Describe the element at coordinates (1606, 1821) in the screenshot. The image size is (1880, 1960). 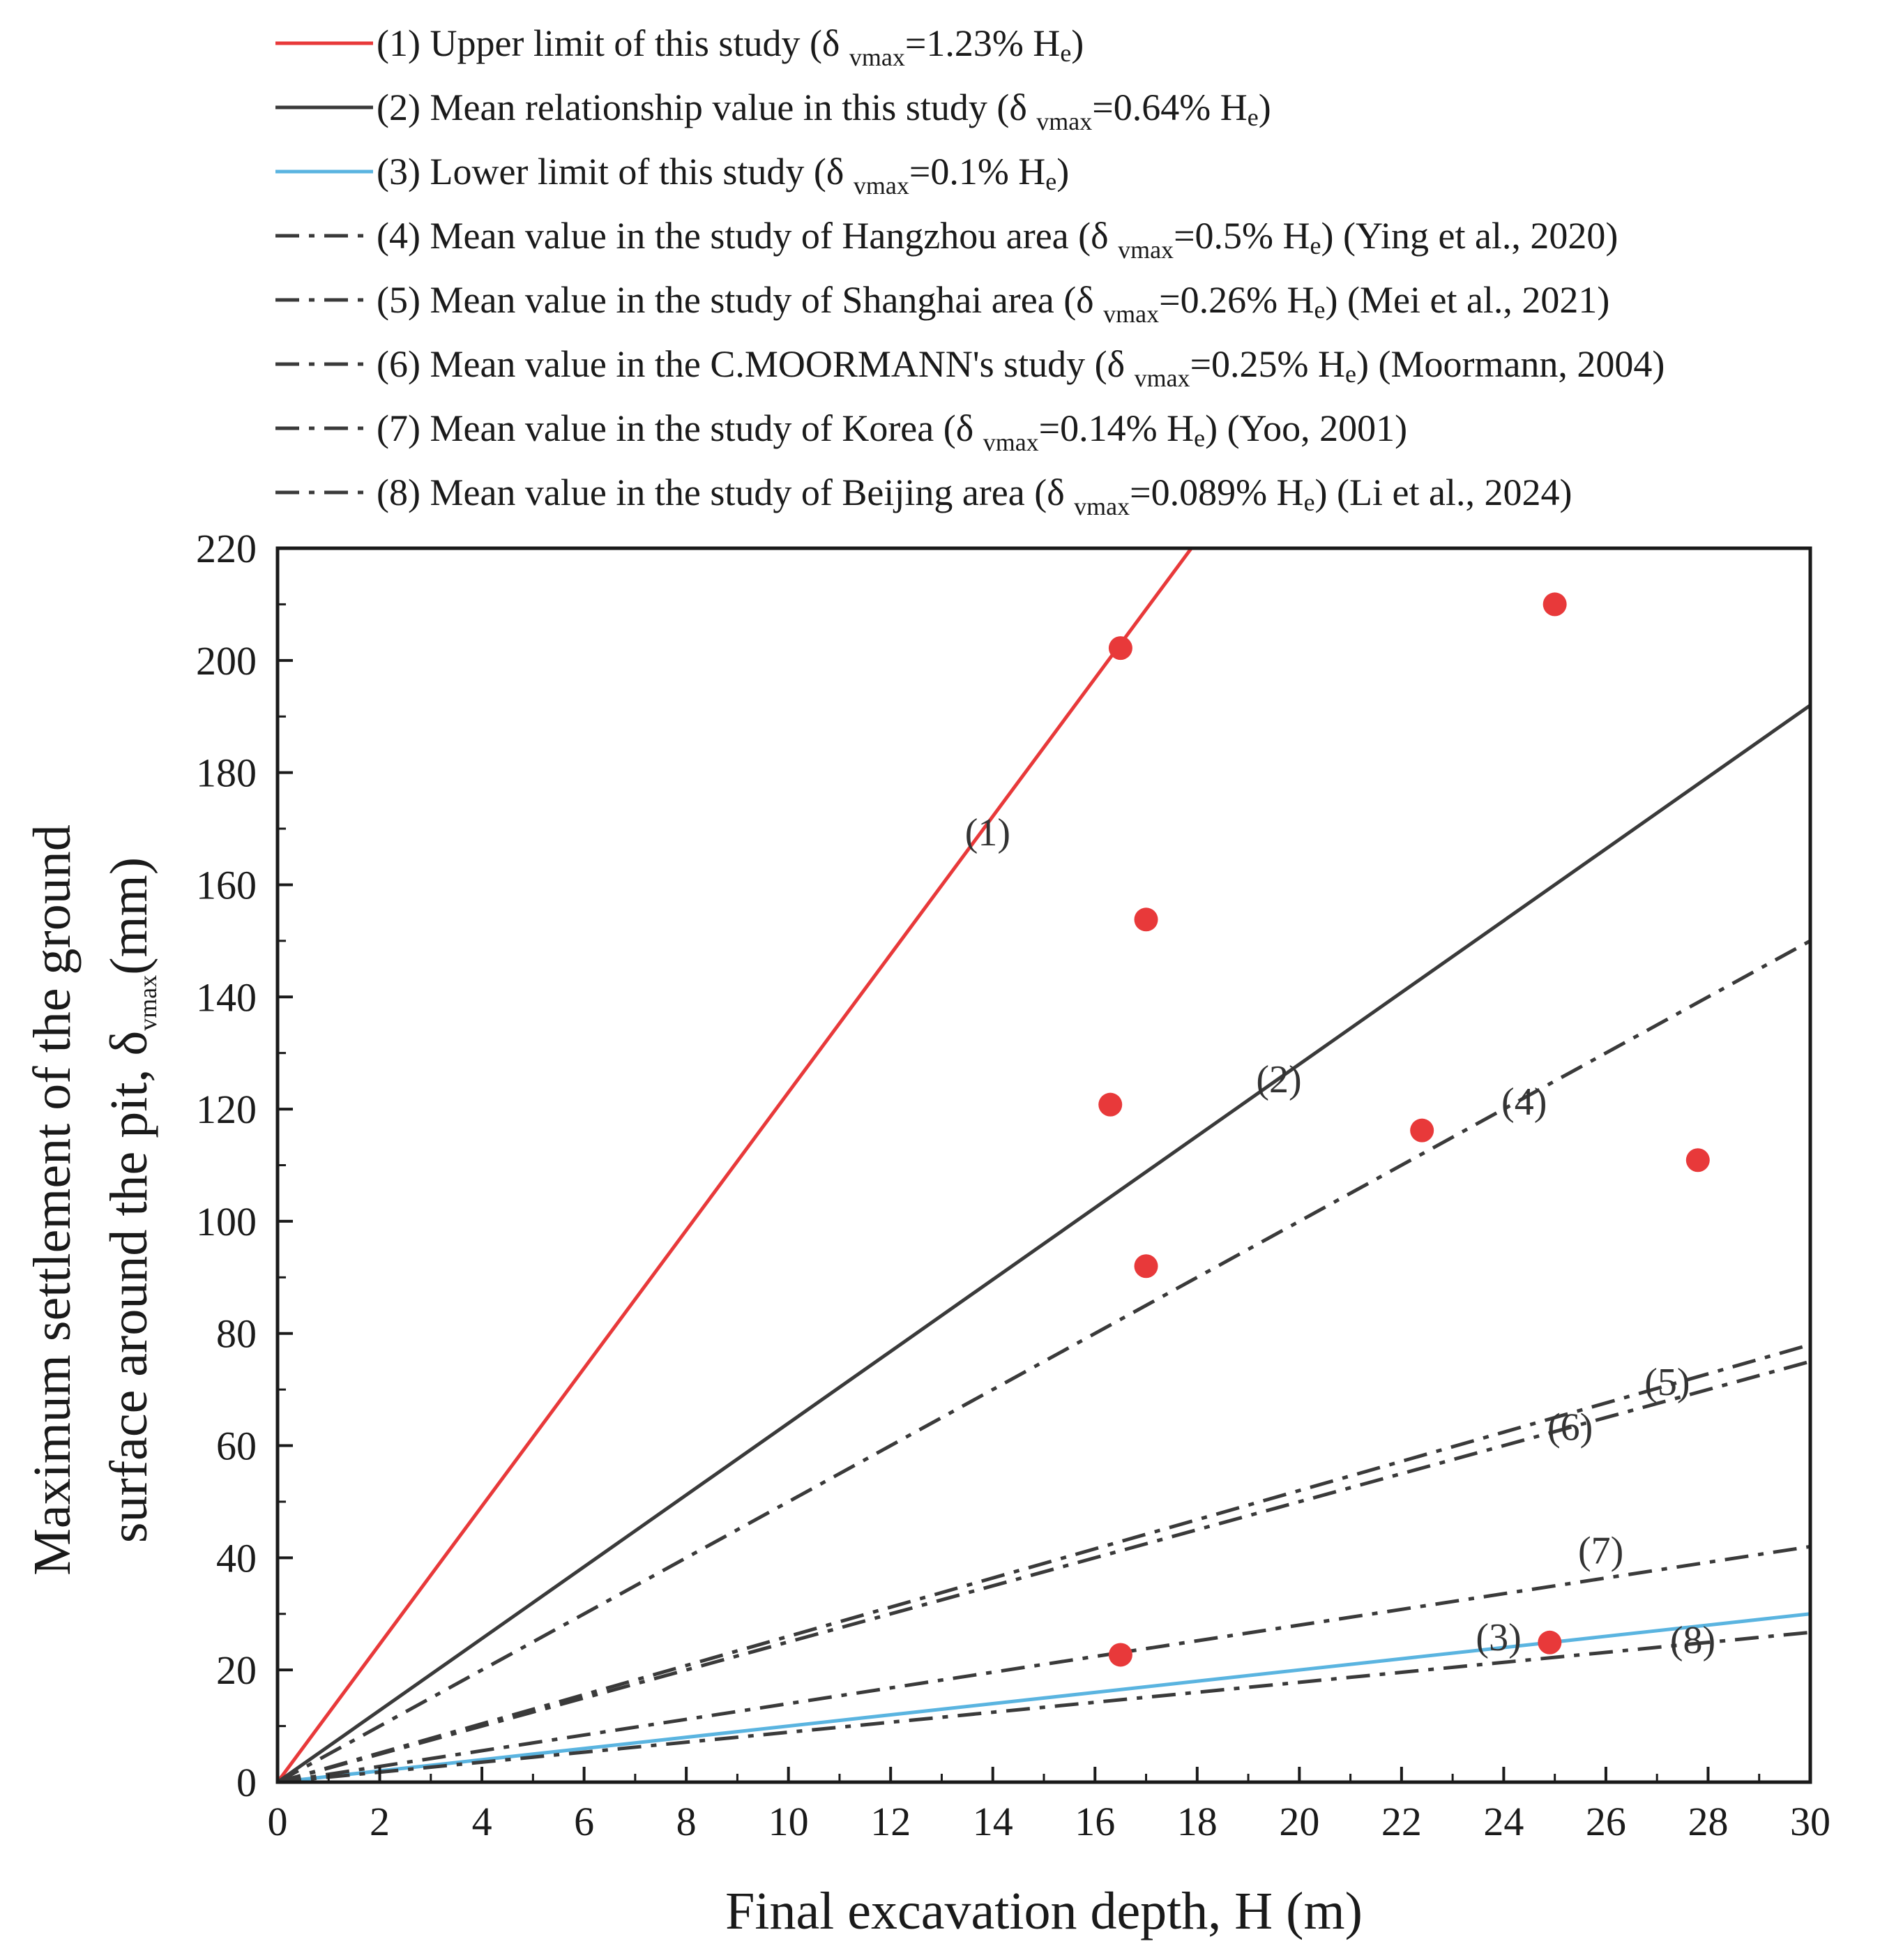
I see `x-tick-label: 26` at that location.